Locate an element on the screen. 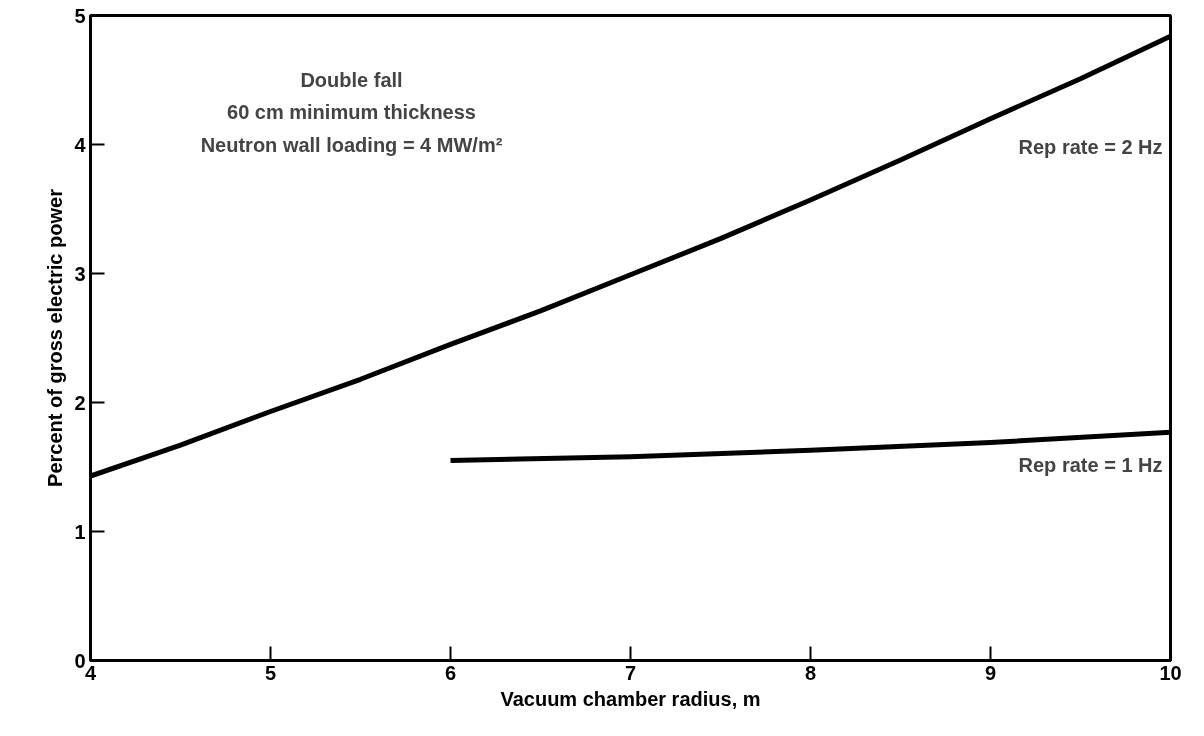 Image resolution: width=1204 pixels, height=736 pixels. x-tick-label: 9 is located at coordinates (990, 672).